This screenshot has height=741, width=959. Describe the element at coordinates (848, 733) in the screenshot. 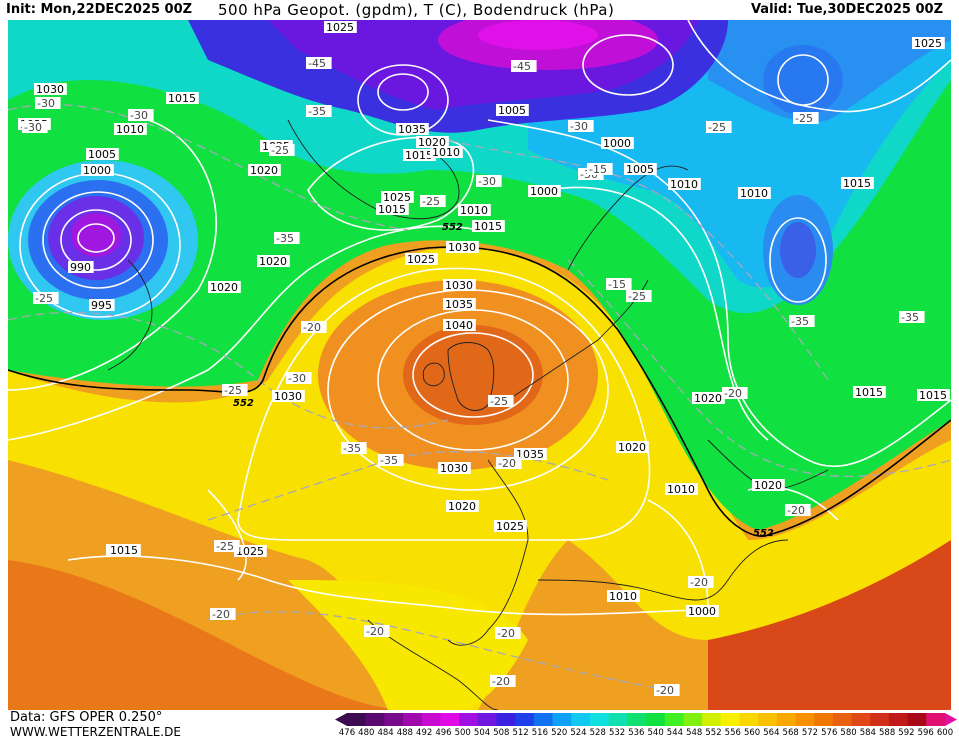

I see `scale-tick-label: 580` at that location.